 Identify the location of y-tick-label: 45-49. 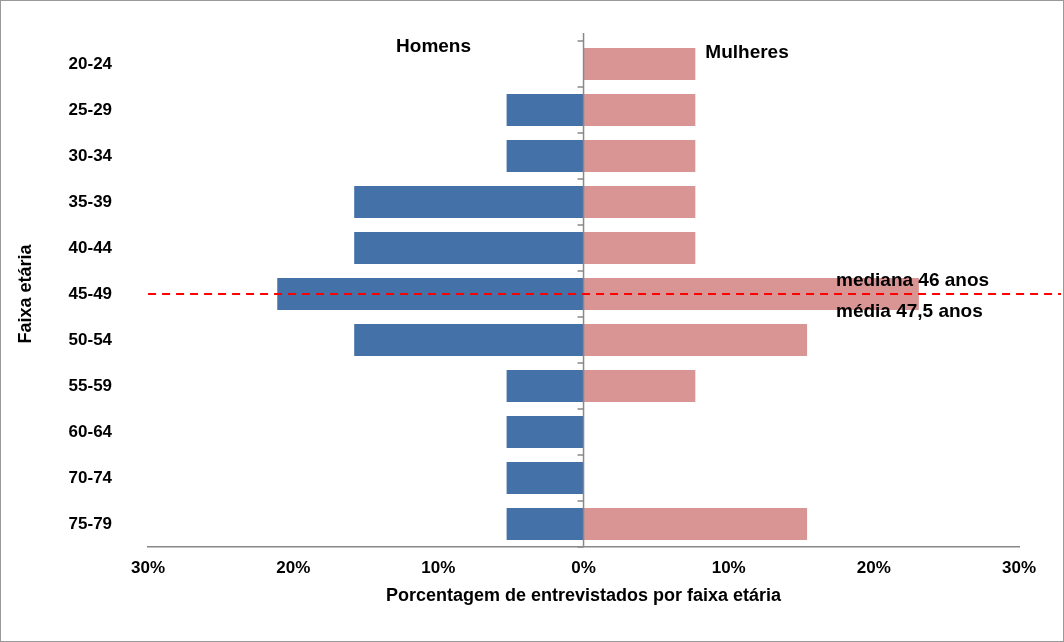
(90, 293).